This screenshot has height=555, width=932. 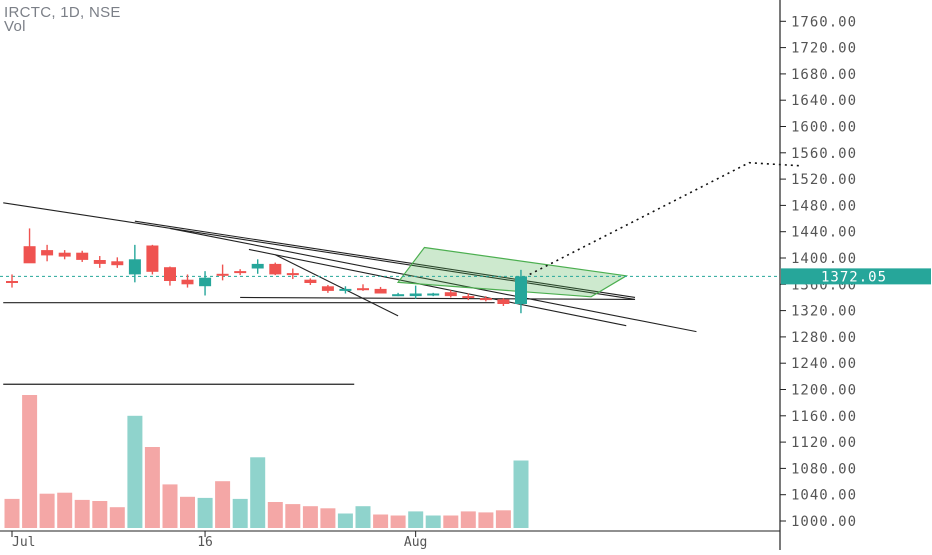 I want to click on last-price-tag, so click(x=856, y=276).